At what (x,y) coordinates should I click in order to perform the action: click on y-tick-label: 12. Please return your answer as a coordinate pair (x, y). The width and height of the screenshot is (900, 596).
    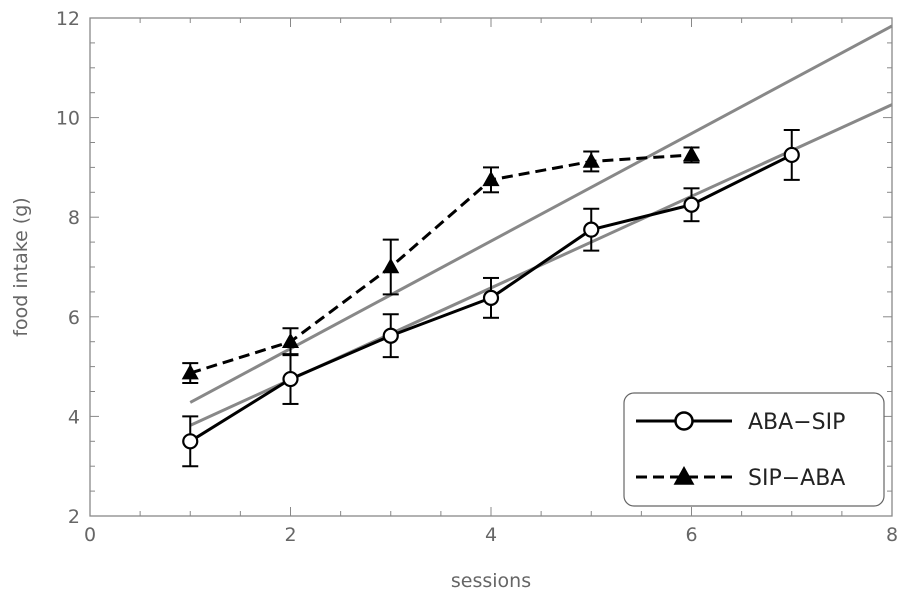
    Looking at the image, I should click on (68, 19).